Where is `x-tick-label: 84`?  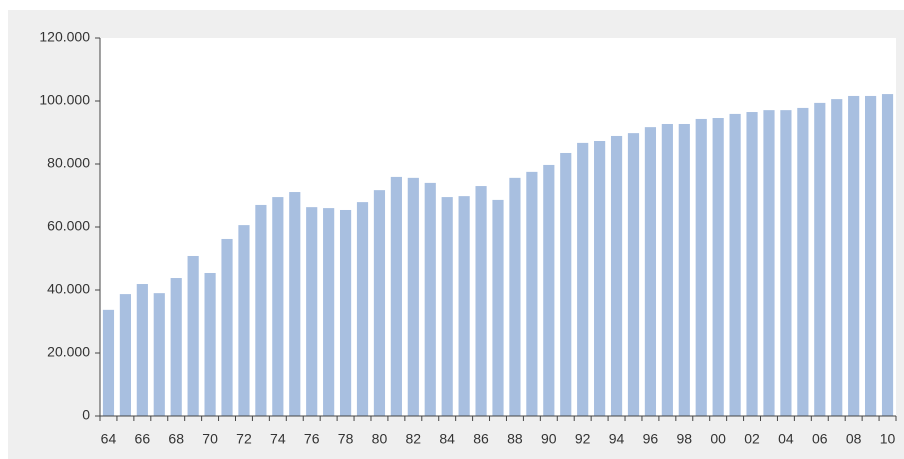
x-tick-label: 84 is located at coordinates (447, 439).